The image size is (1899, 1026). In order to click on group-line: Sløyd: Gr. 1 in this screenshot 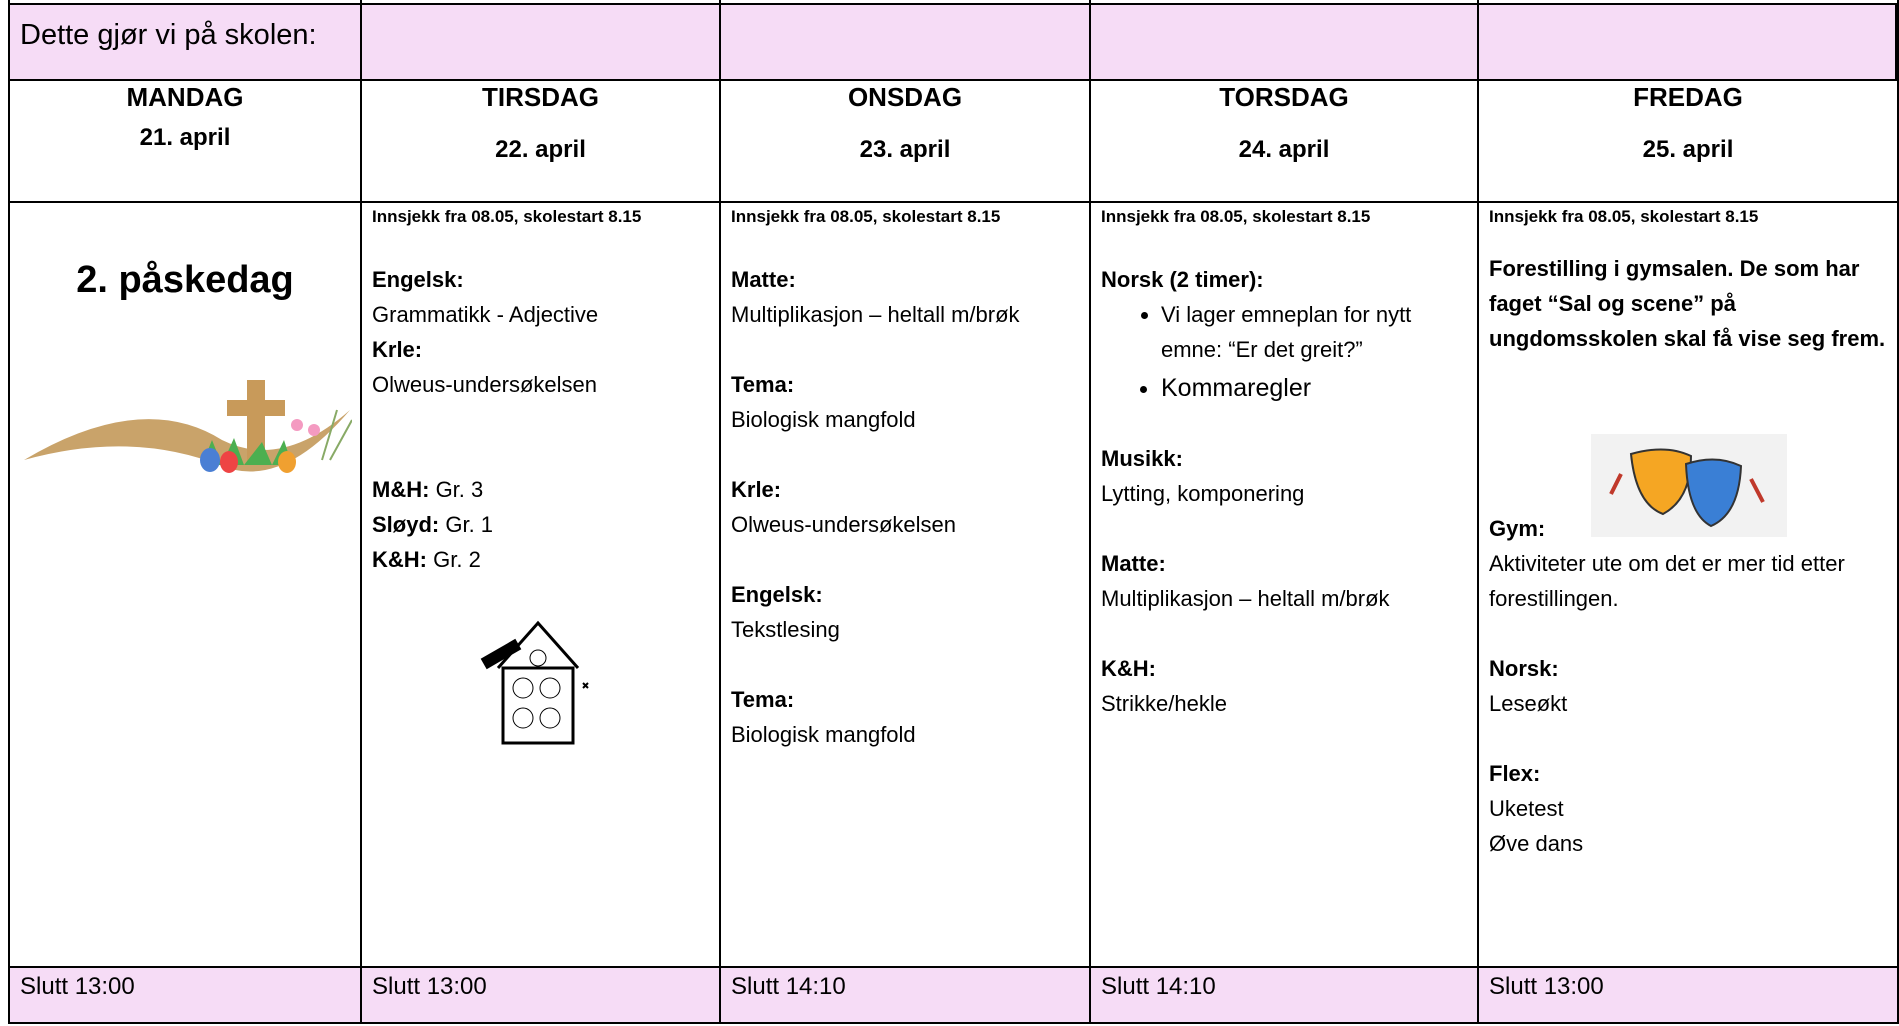, I will do `click(540, 524)`.